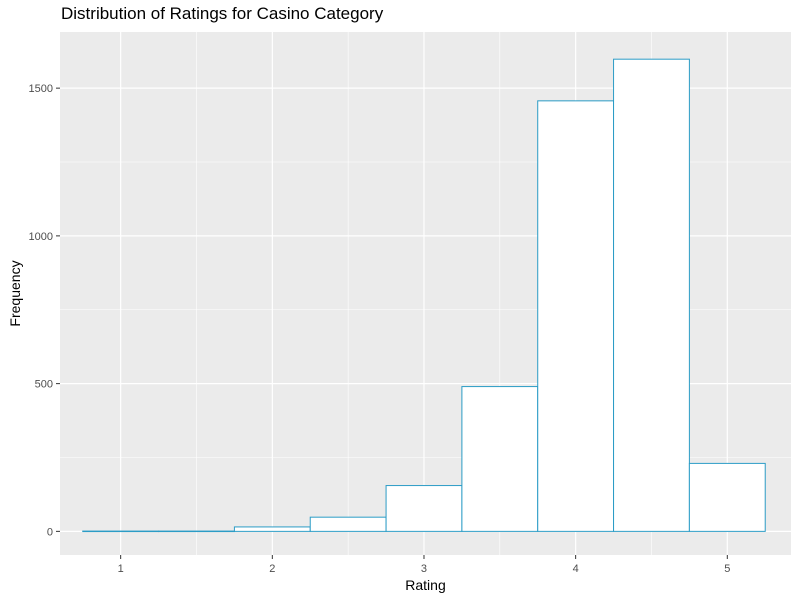 The image size is (800, 600). I want to click on y-axis-title: Frequency, so click(15, 293).